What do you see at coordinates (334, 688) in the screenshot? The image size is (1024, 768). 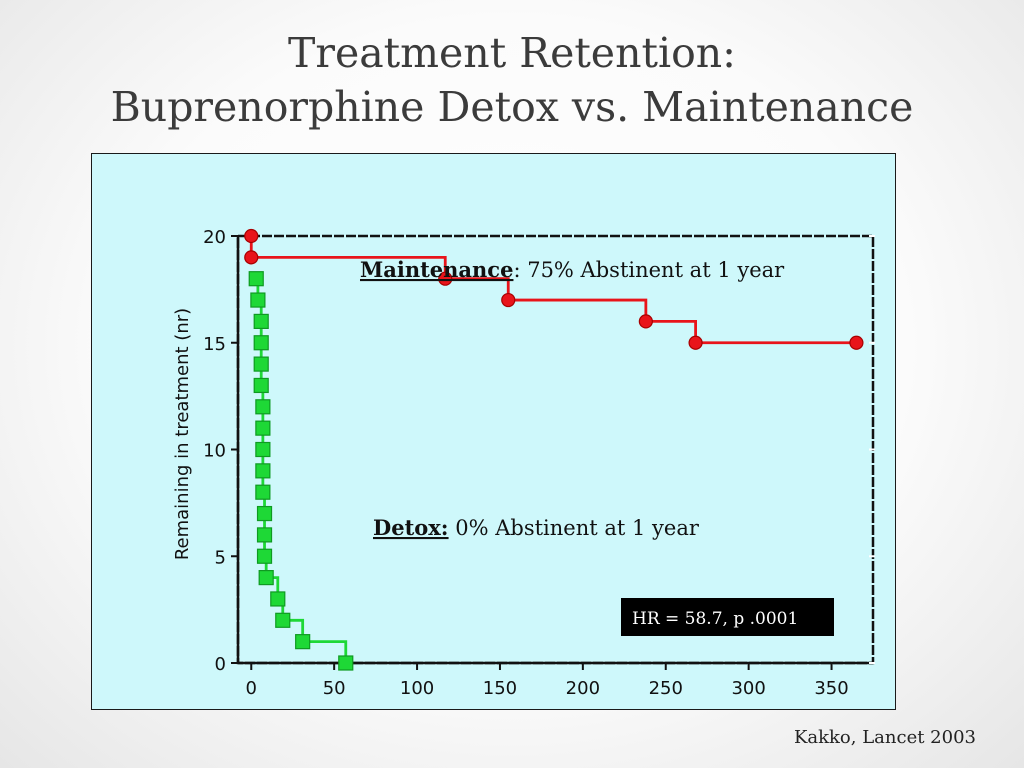 I see `x-tick-label: 50` at bounding box center [334, 688].